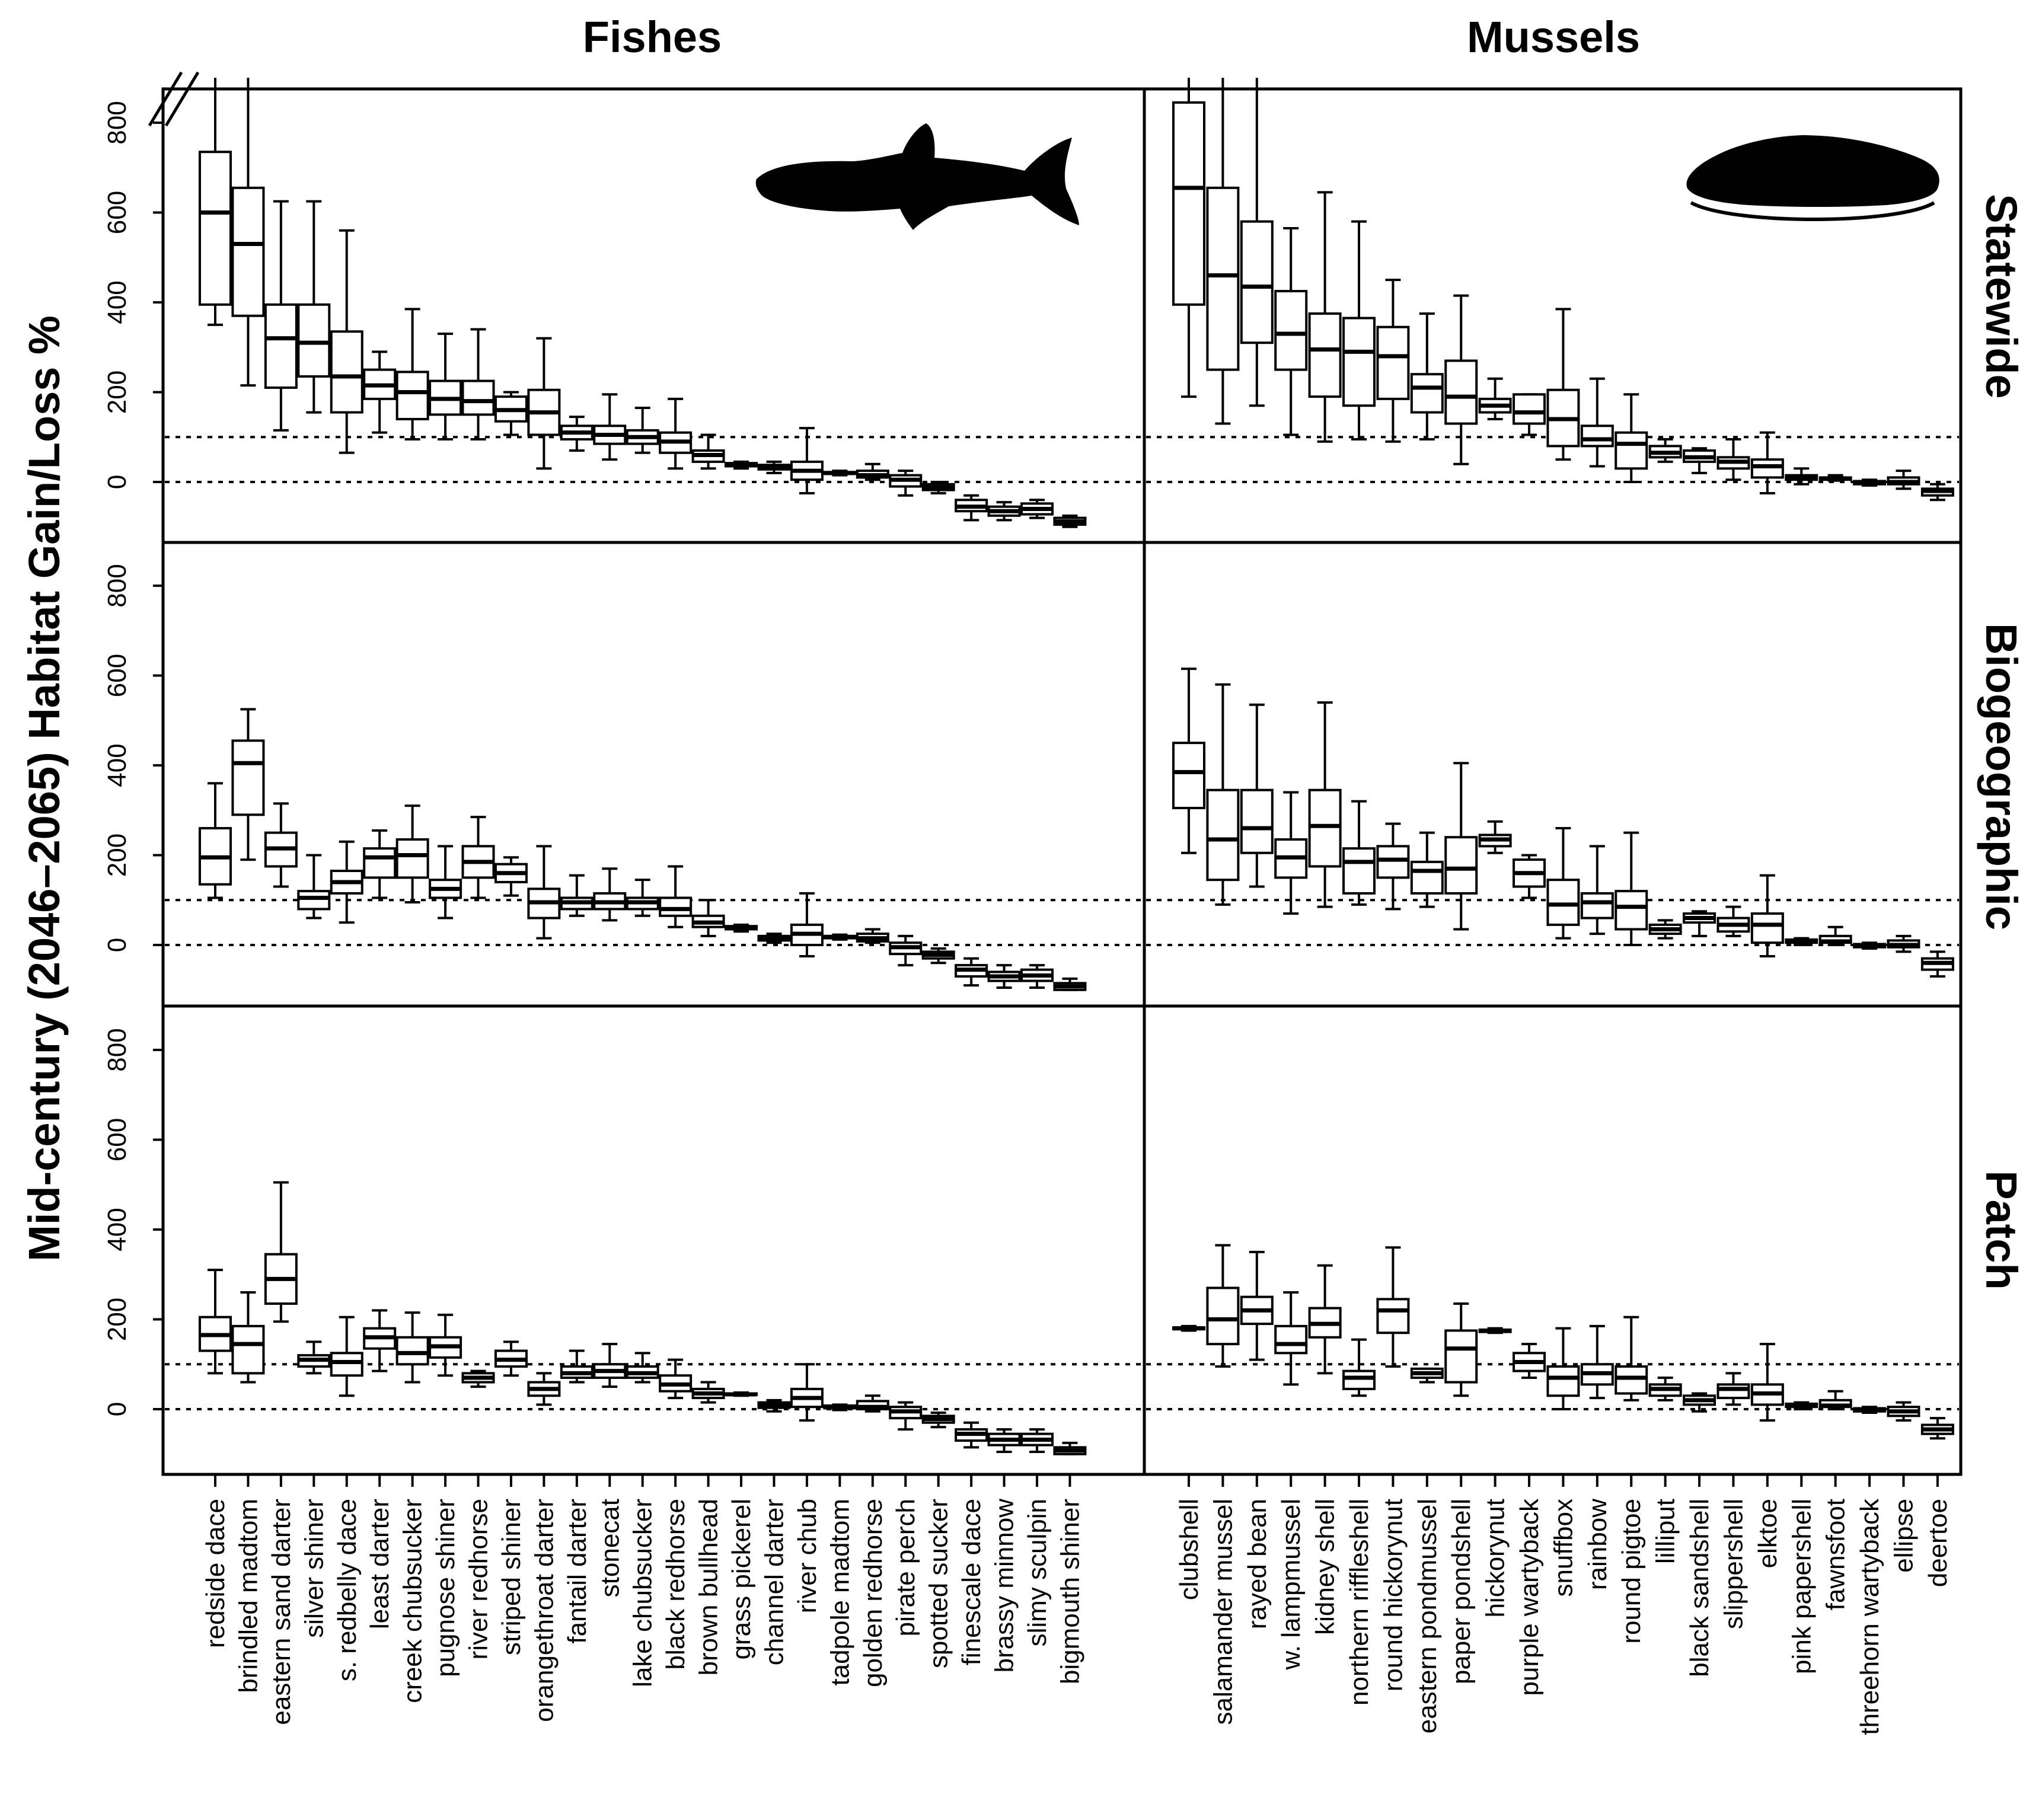  I want to click on category-label: deertoe, so click(1937, 1543).